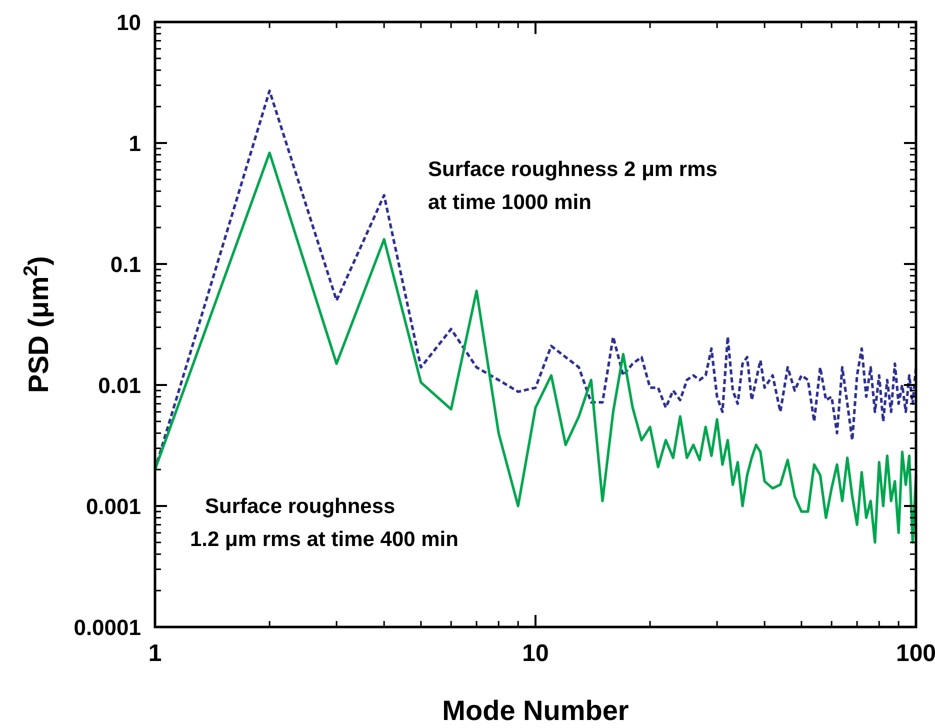  Describe the element at coordinates (535, 653) in the screenshot. I see `x-tick-label: 10` at that location.